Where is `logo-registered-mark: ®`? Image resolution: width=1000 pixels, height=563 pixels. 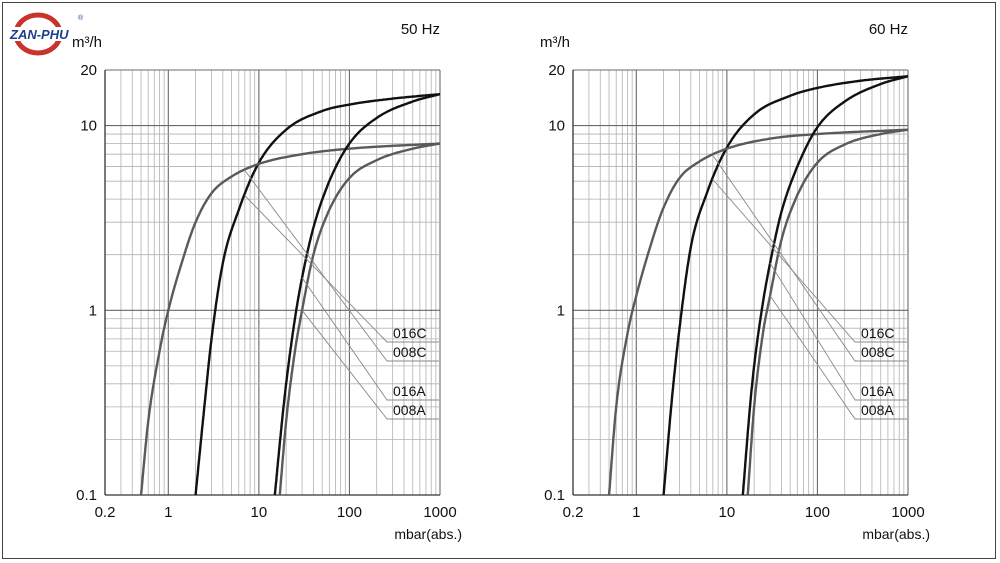
logo-registered-mark: ® is located at coordinates (81, 18).